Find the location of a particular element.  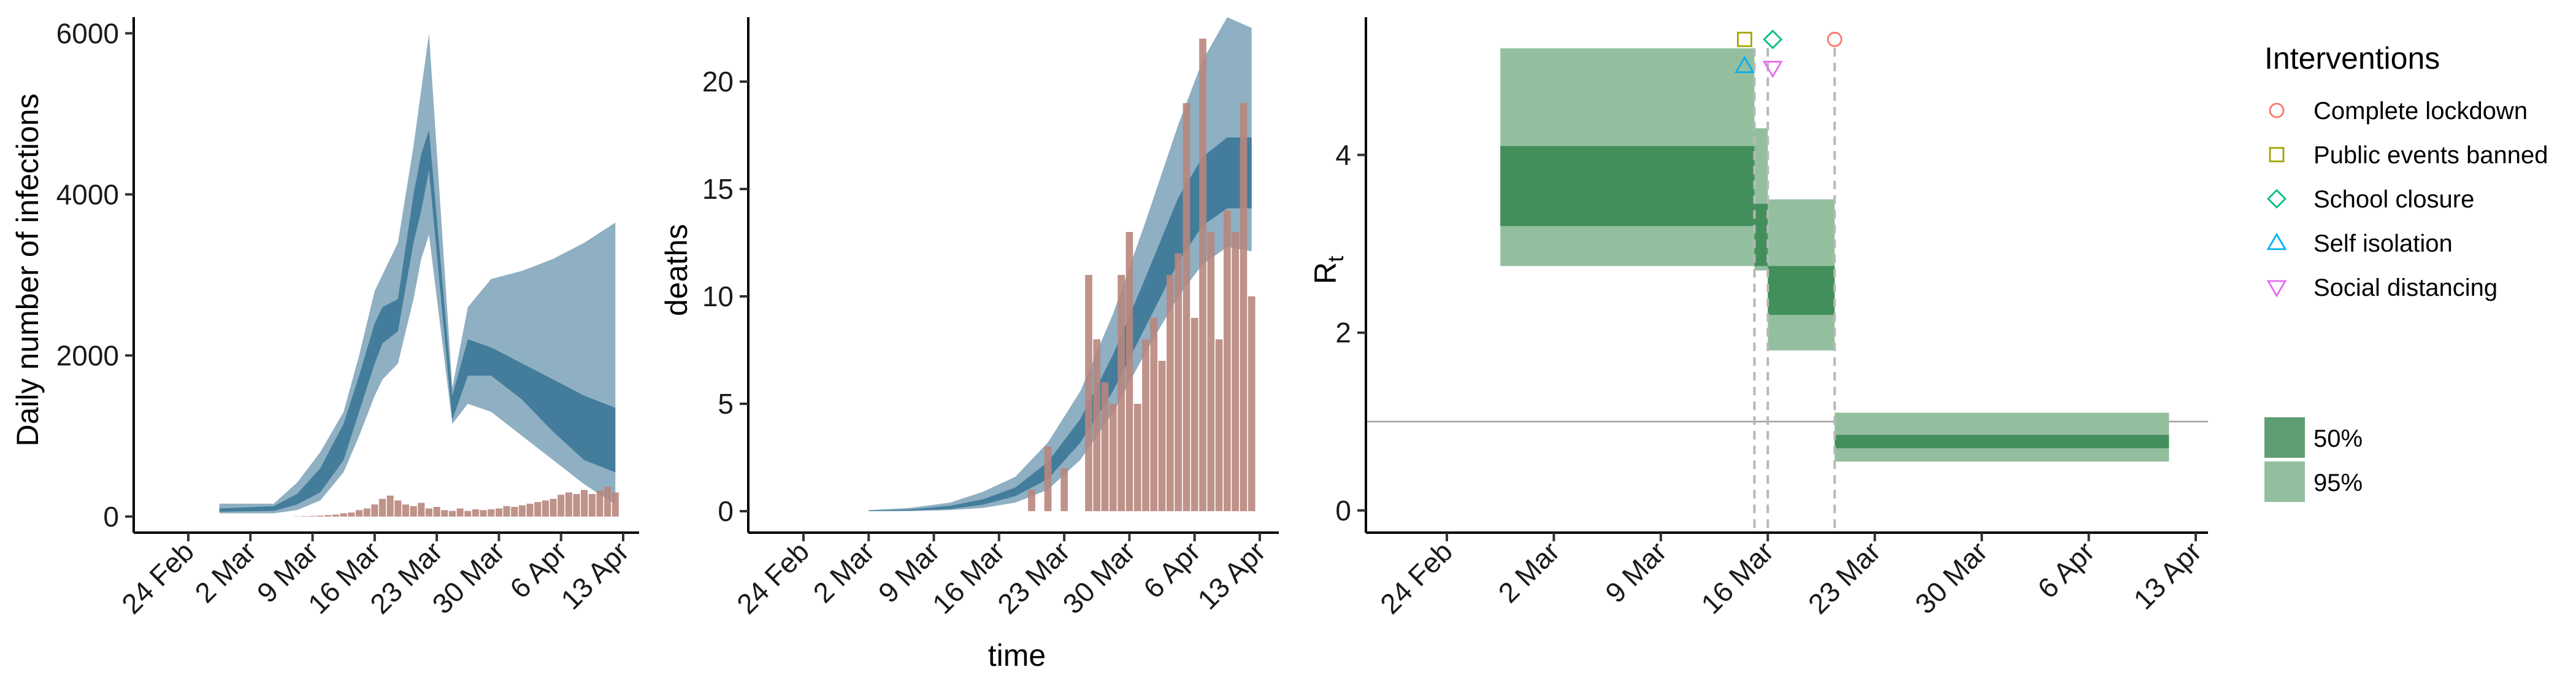

rt-y-axis-label: Rt is located at coordinates (1328, 270).